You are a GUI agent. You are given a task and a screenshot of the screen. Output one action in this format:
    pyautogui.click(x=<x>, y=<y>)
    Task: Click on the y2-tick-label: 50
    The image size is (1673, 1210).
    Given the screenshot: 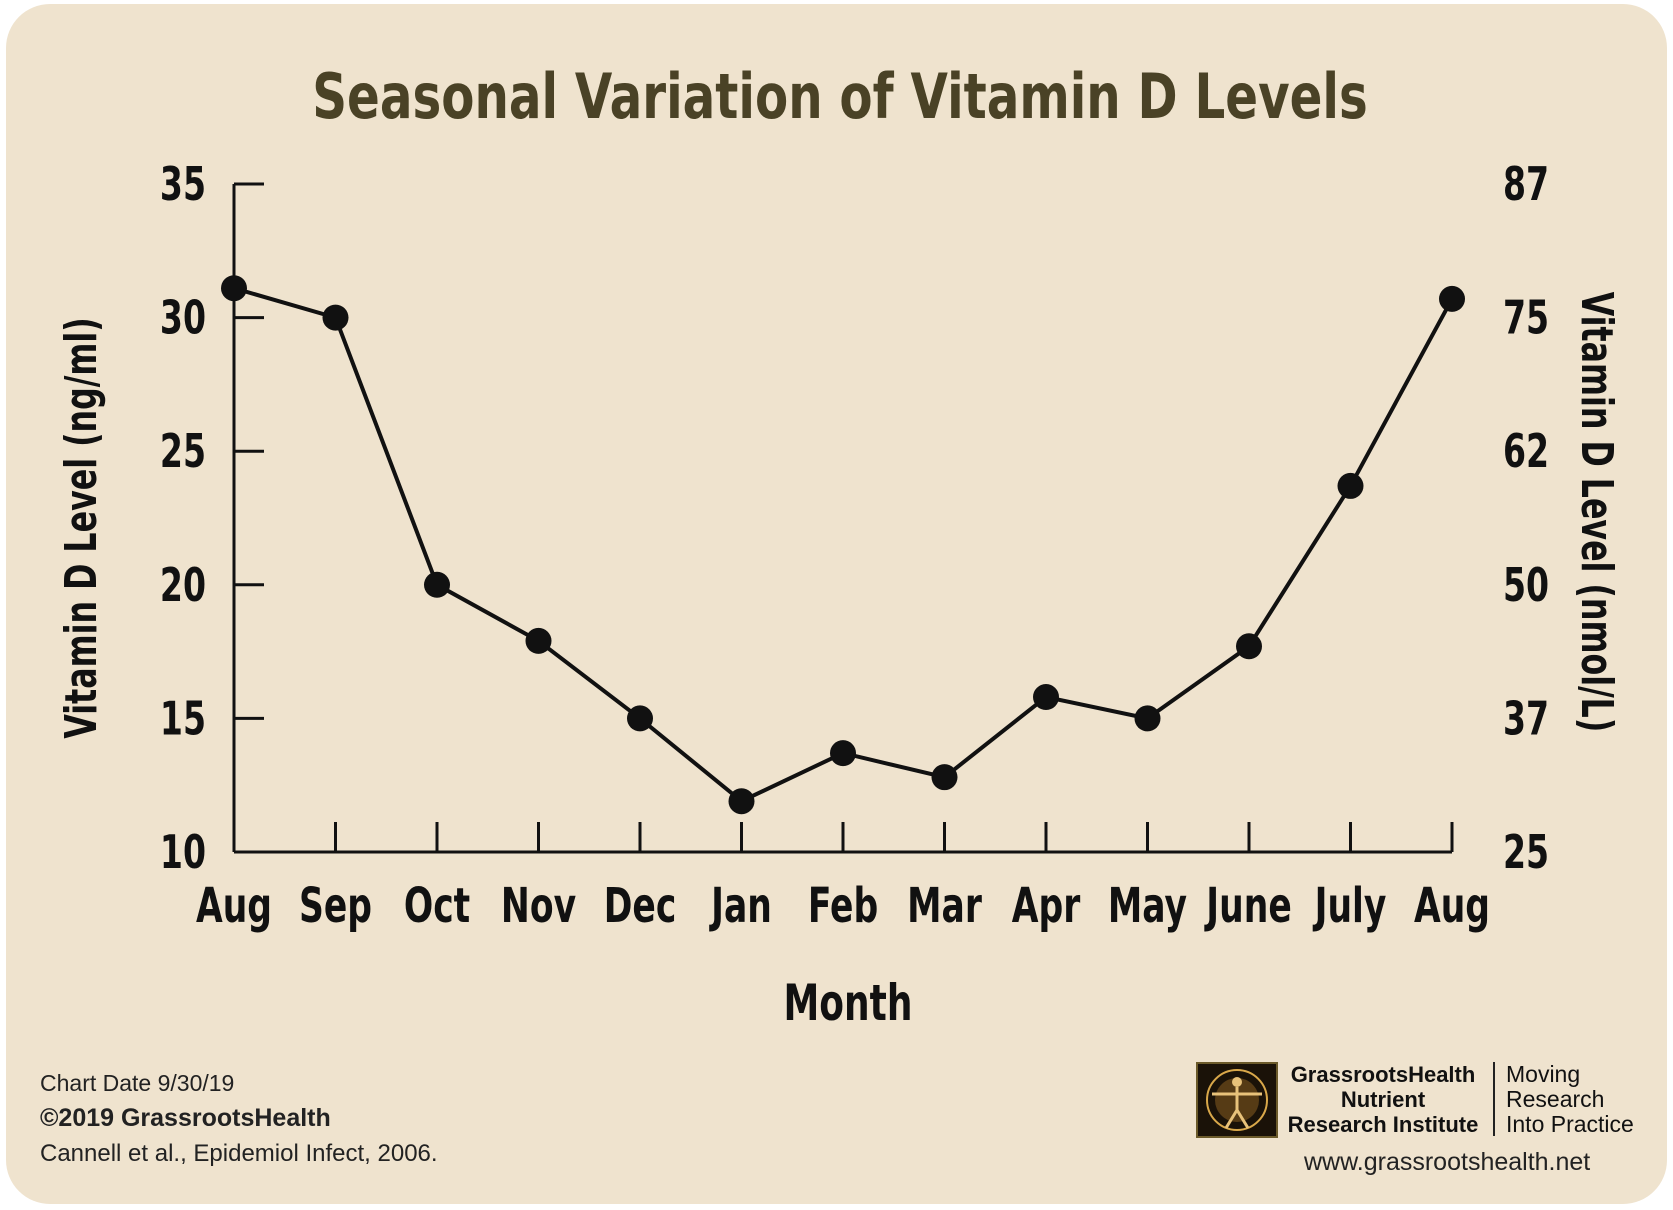 What is the action you would take?
    pyautogui.click(x=1526, y=585)
    